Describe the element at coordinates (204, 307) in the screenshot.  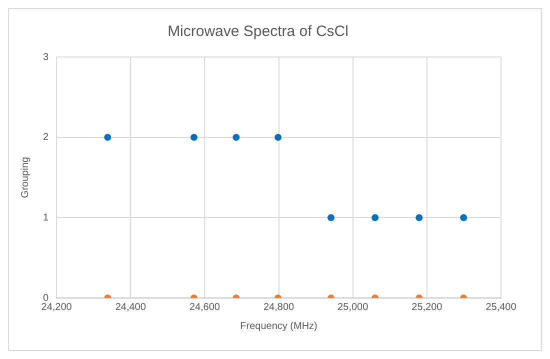
I see `x-tick-label: 24,600` at that location.